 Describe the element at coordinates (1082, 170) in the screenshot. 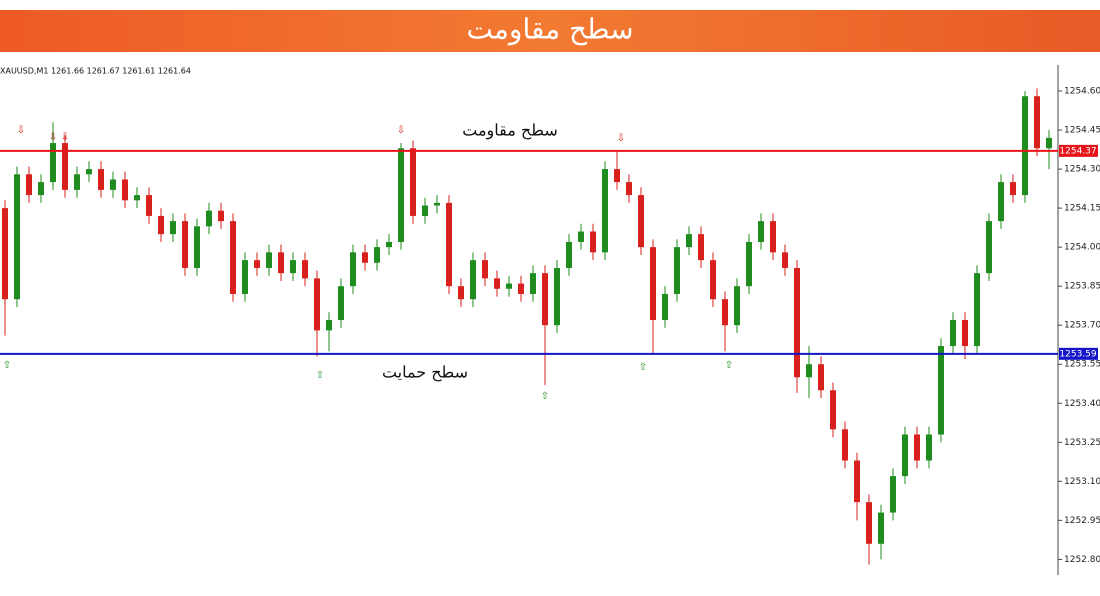

I see `y-tick-label: 1254.30` at that location.